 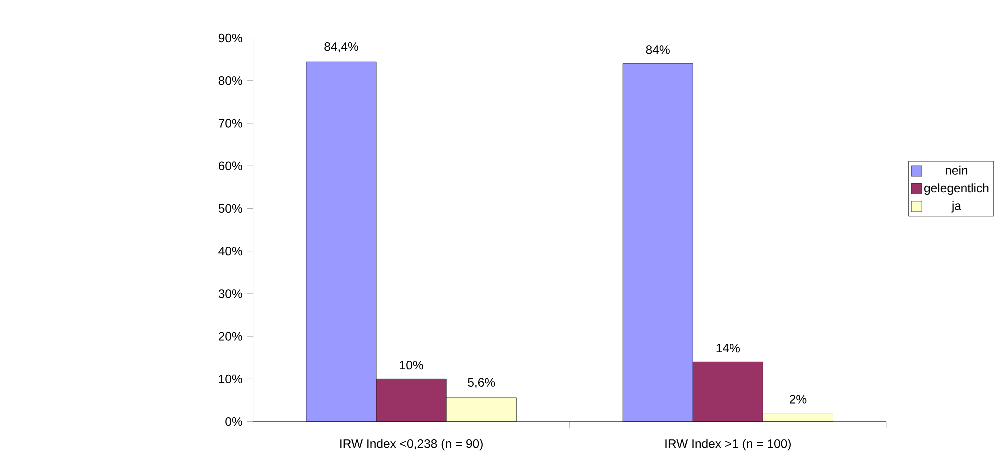 What do you see at coordinates (230, 251) in the screenshot?
I see `y-tick-label: 40%` at bounding box center [230, 251].